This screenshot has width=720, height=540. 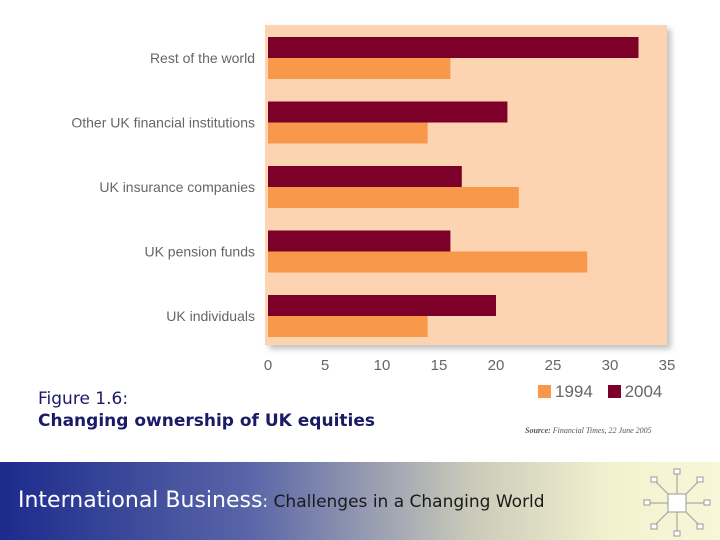 I want to click on figure-number: Figure 1.6:, so click(x=83, y=399).